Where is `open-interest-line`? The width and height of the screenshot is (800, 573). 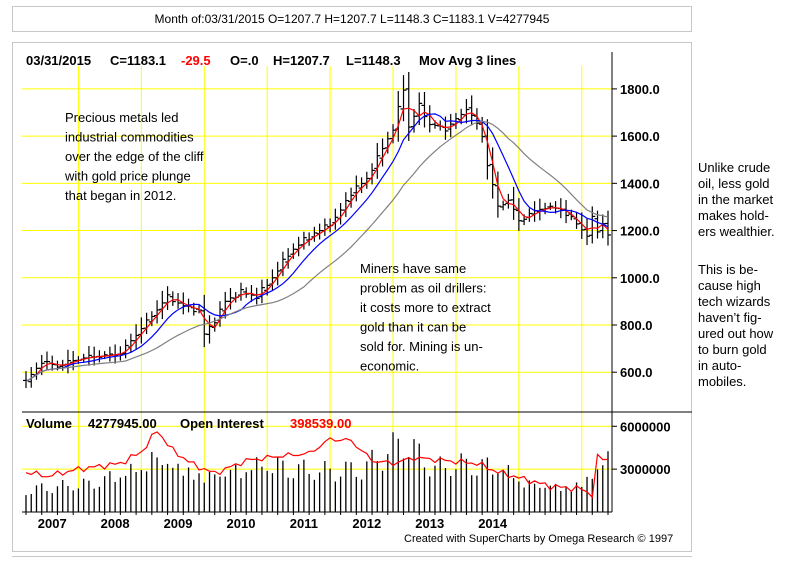 open-interest-line is located at coordinates (317, 465).